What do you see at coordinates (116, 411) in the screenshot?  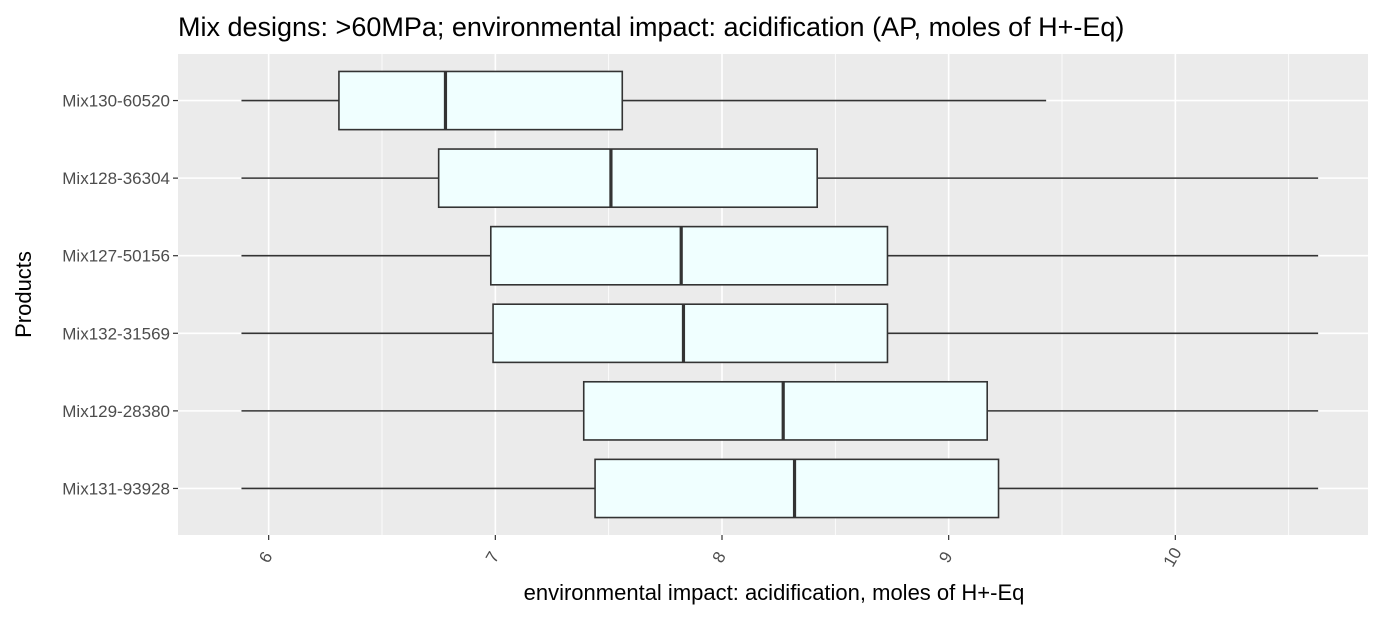 I see `y-tick-label: Mix129-28380` at bounding box center [116, 411].